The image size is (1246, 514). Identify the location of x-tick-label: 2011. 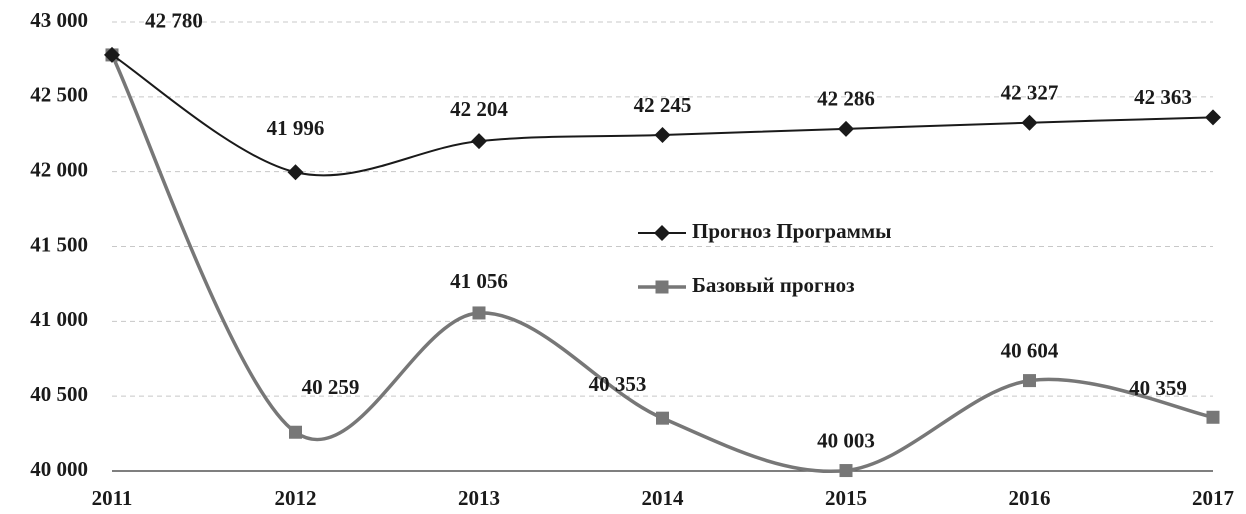
(112, 498).